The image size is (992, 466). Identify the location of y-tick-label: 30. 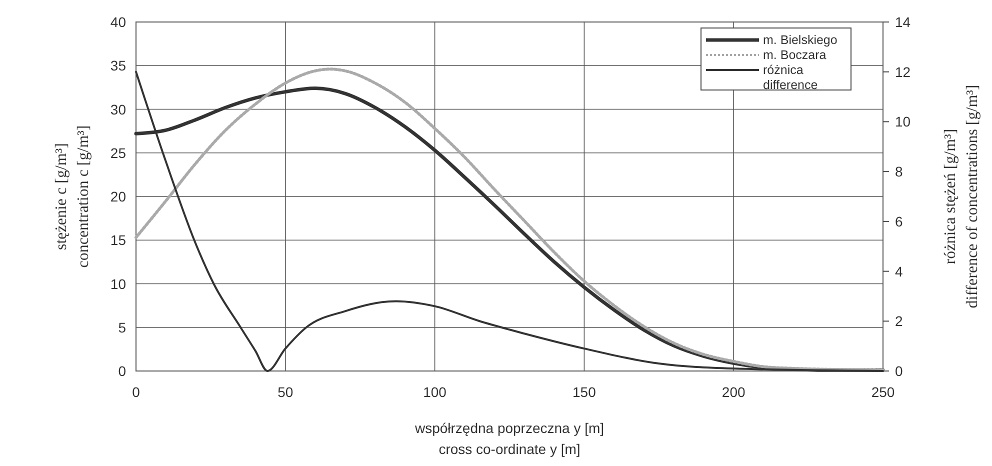
(118, 109).